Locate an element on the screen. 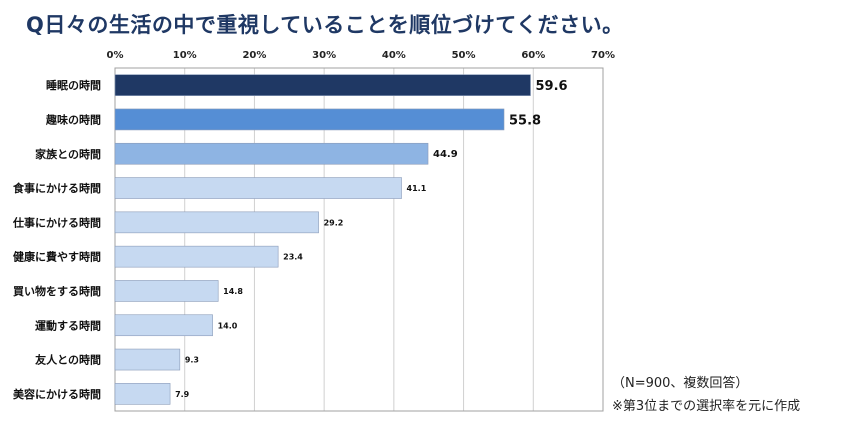 The image size is (856, 423). category-label: 趣味の時間 is located at coordinates (73, 119).